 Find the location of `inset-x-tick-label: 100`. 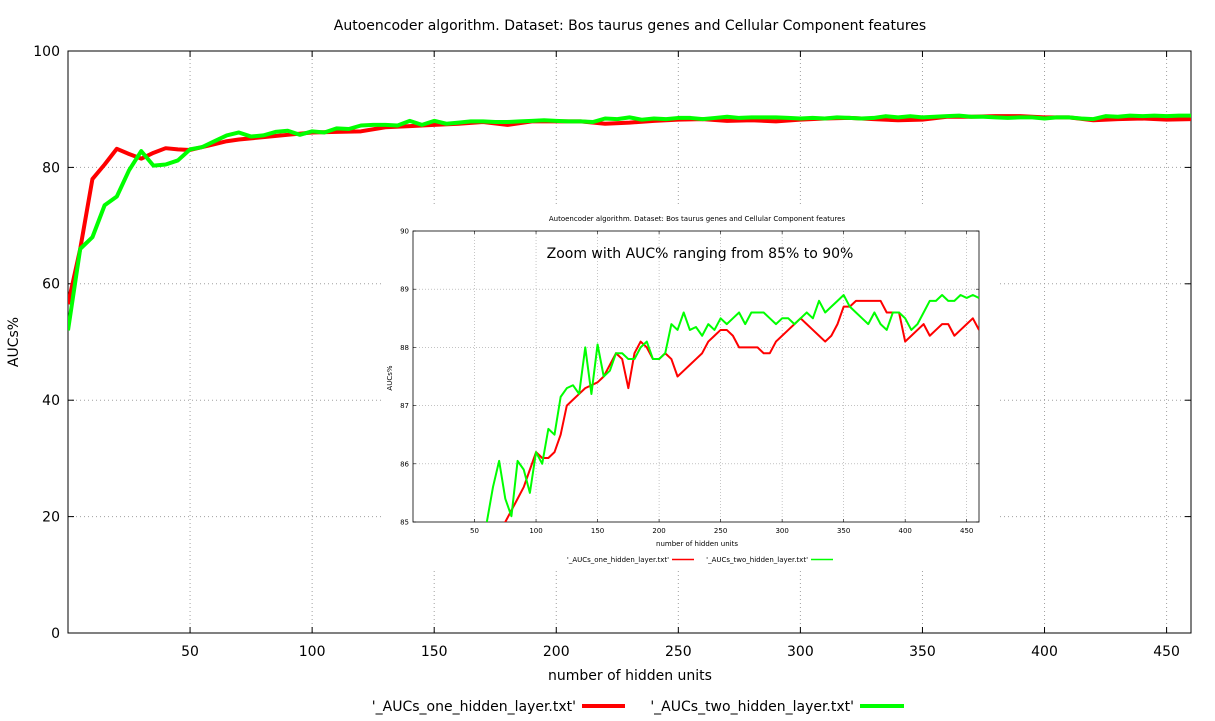

inset-x-tick-label: 100 is located at coordinates (535, 531).